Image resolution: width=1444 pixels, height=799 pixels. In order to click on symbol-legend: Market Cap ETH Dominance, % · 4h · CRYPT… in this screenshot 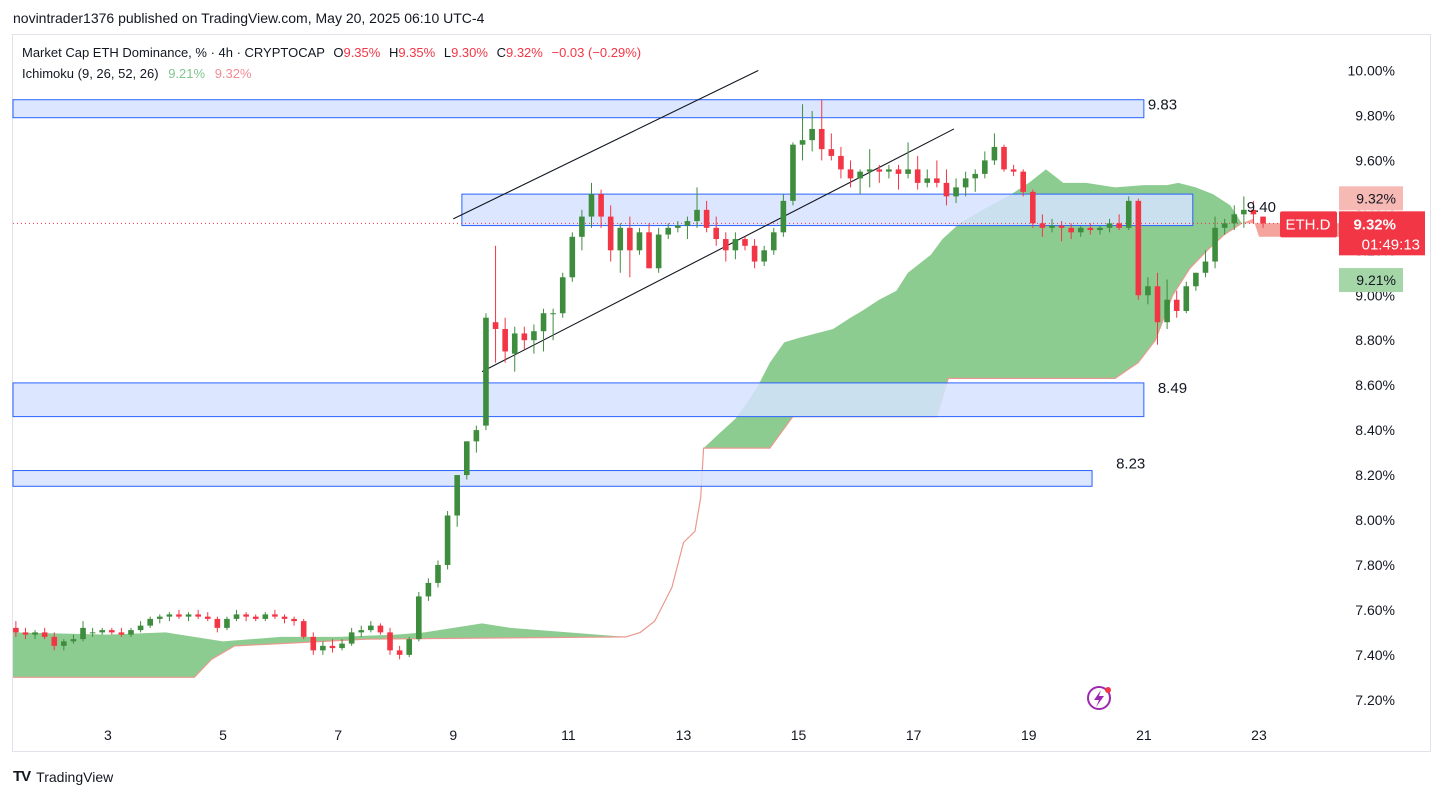, I will do `click(331, 52)`.